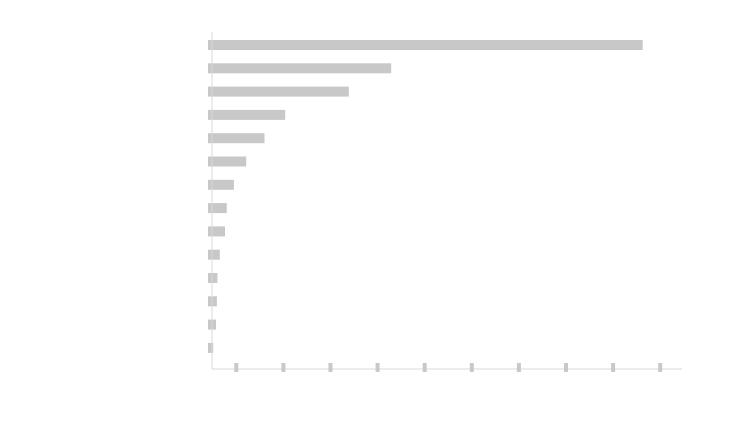  Describe the element at coordinates (448, 367) in the screenshot. I see `ticks-layer` at that location.